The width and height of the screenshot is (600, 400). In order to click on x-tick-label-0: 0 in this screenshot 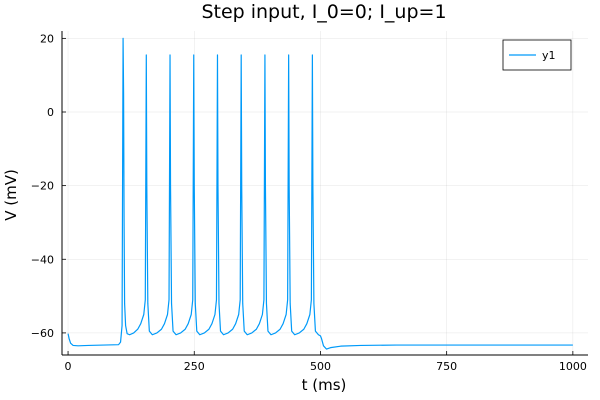, I will do `click(68, 366)`.